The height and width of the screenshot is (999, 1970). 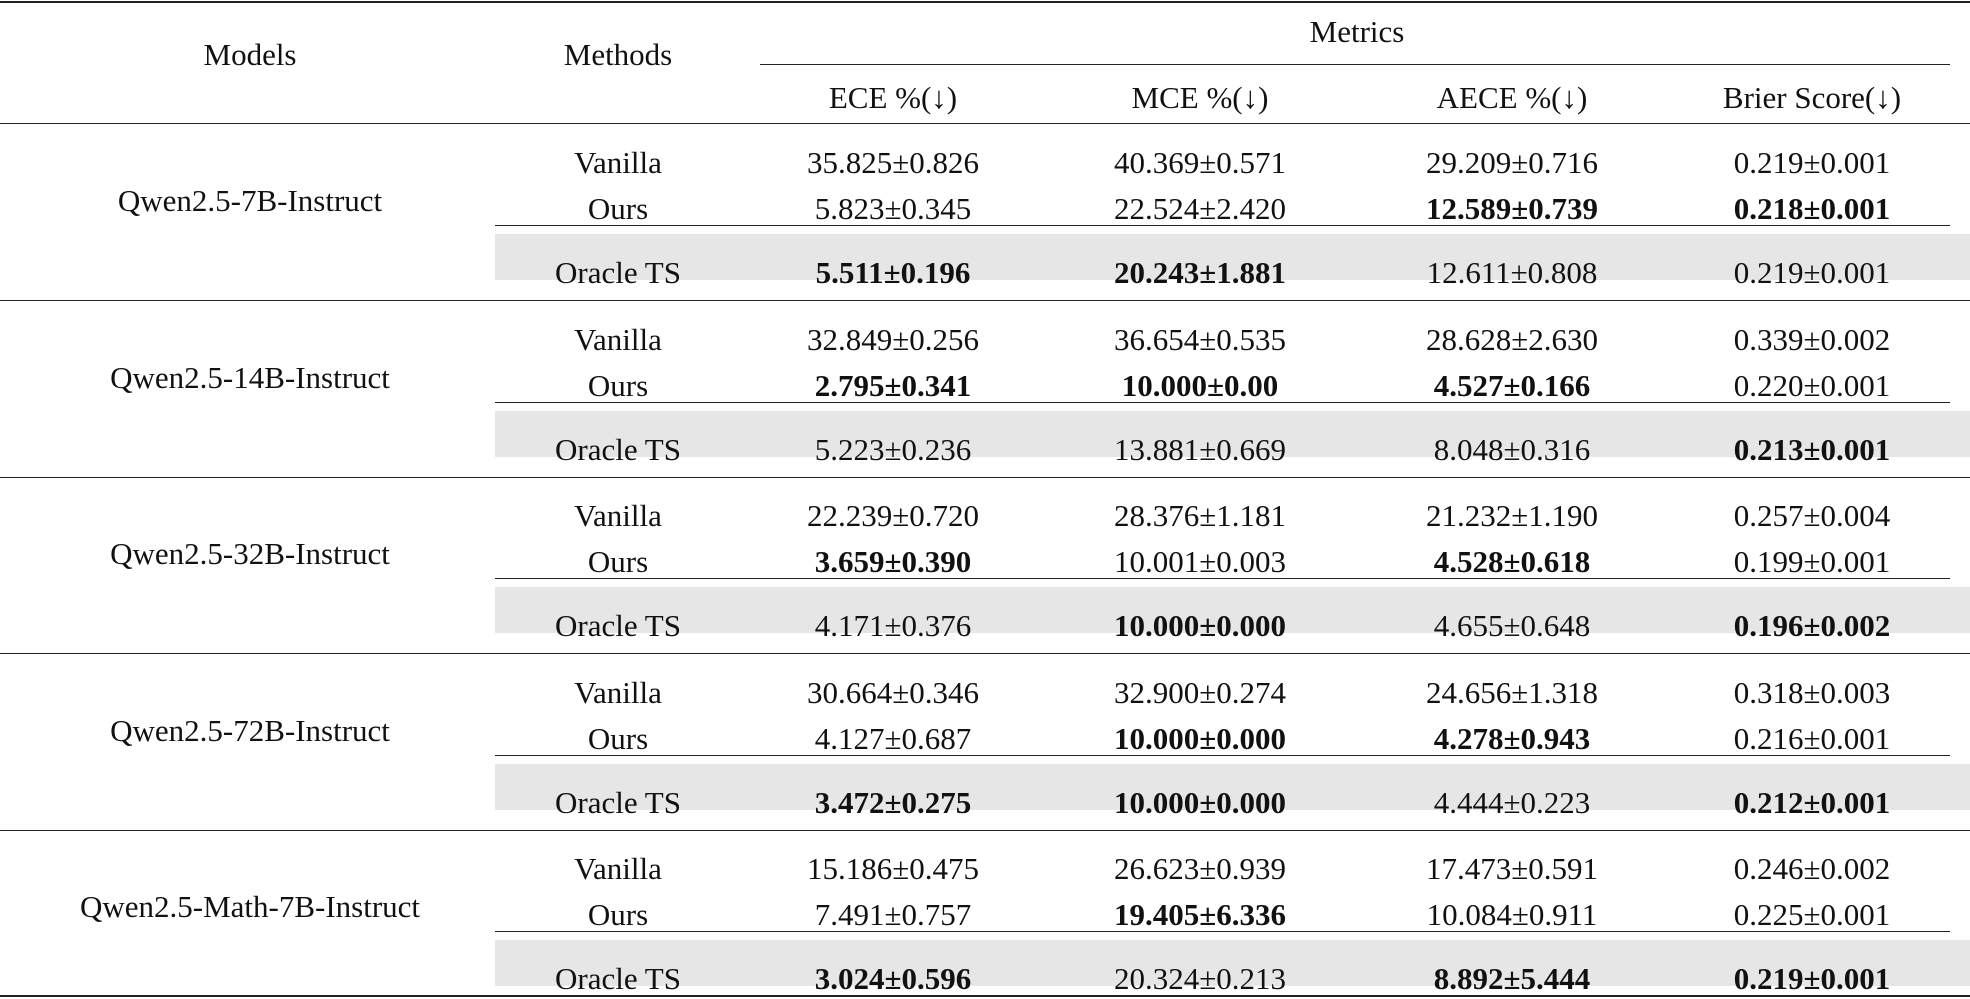 I want to click on metric-value: 0.212±0.001, so click(x=1812, y=802).